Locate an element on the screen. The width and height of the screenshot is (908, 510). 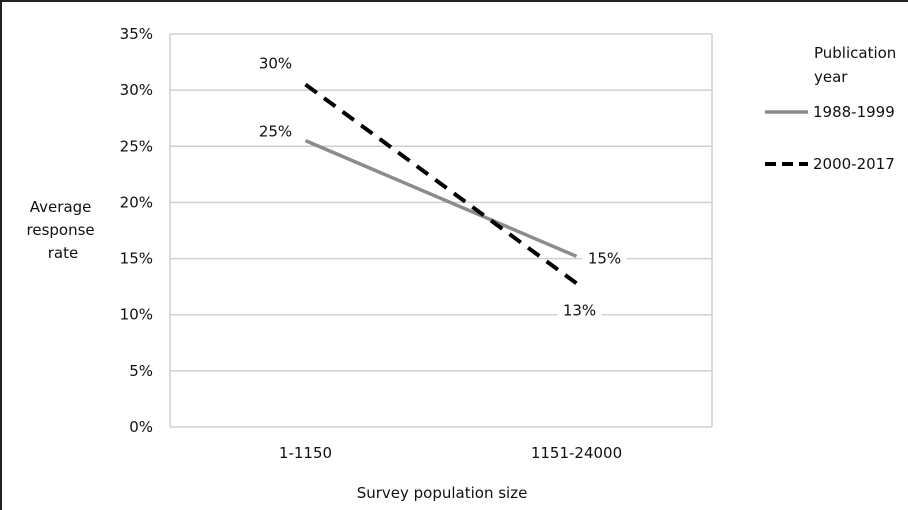
x-axis-title: Survey population size is located at coordinates (442, 493).